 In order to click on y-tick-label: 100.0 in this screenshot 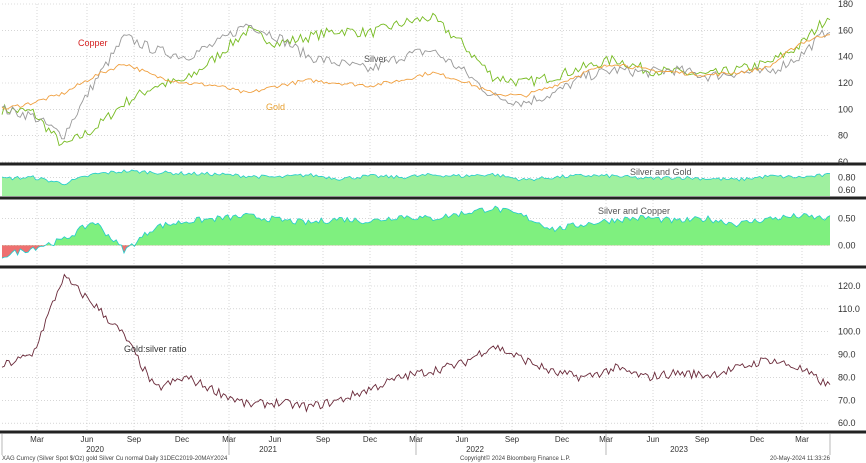, I will do `click(849, 332)`.